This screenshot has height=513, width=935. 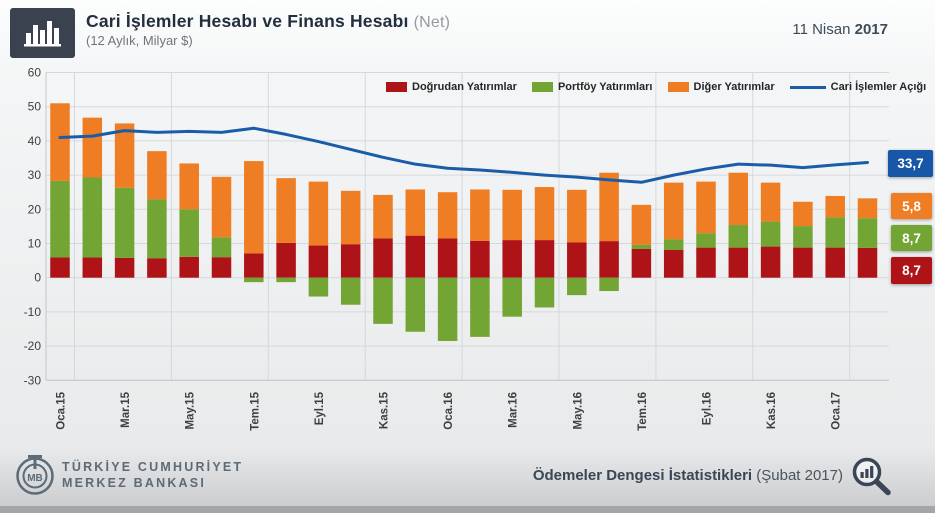 What do you see at coordinates (33, 346) in the screenshot?
I see `y-axis-tick: -20` at bounding box center [33, 346].